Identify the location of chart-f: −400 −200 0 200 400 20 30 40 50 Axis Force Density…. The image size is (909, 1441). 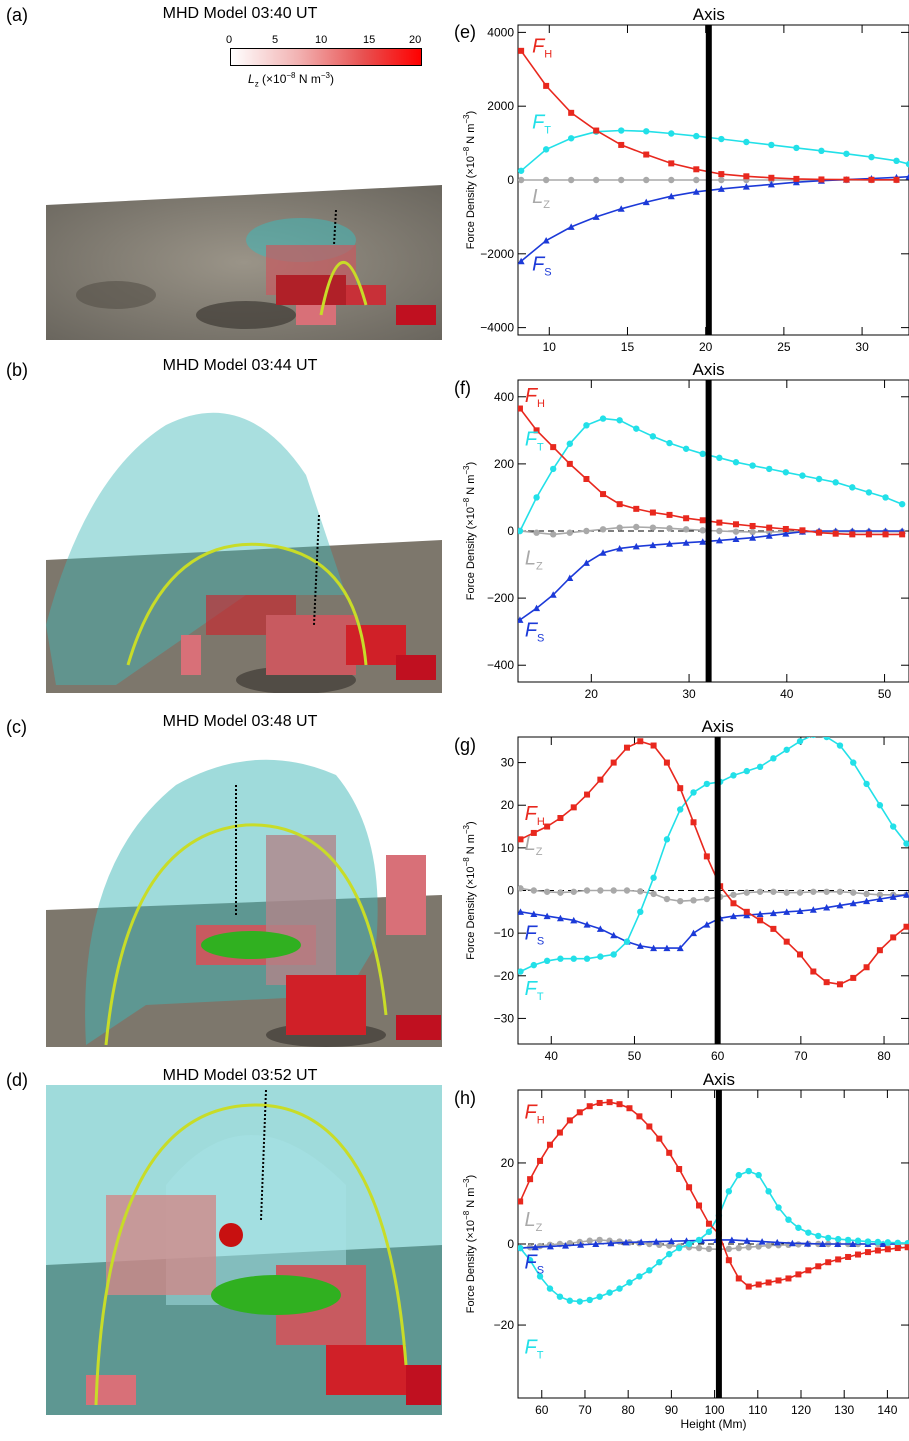
(685, 530).